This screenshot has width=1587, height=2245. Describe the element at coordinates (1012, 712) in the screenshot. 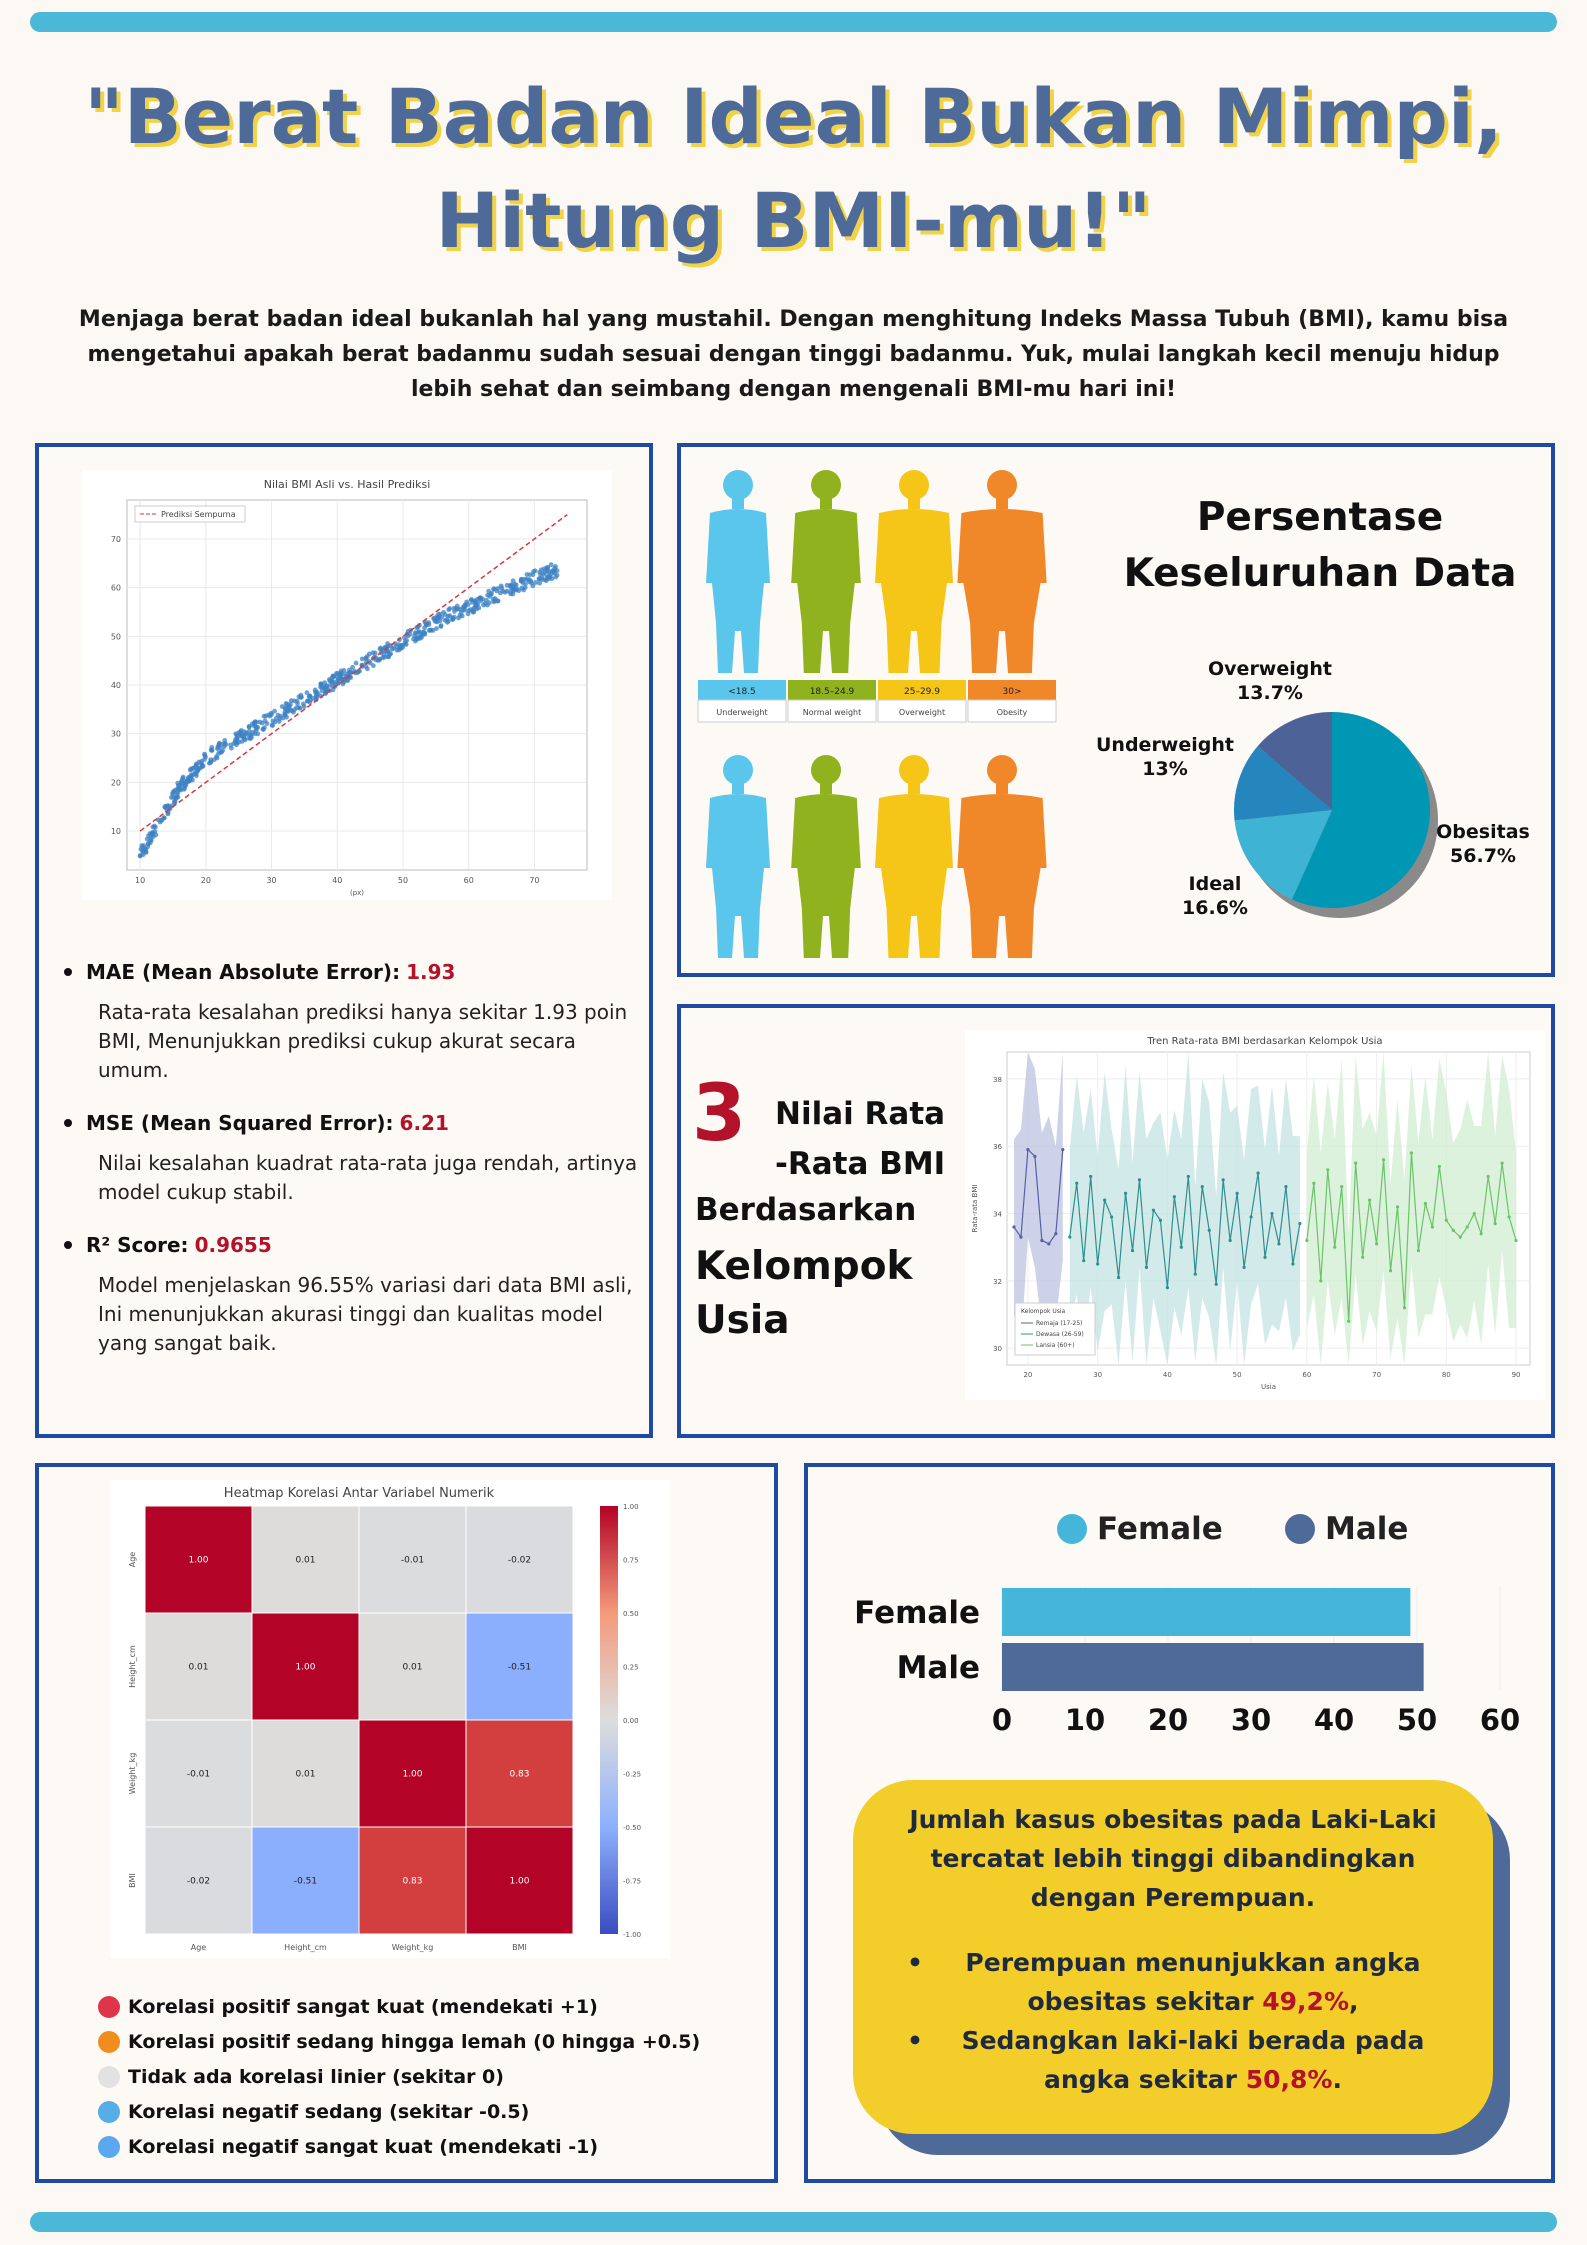

I see `category-label: Obesity` at that location.